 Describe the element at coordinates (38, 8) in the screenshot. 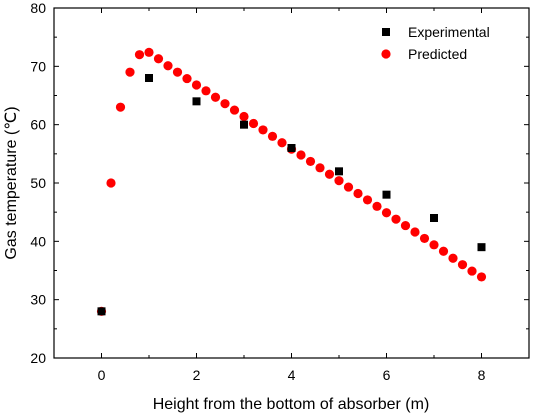

I see `y-tick-label: 80` at that location.